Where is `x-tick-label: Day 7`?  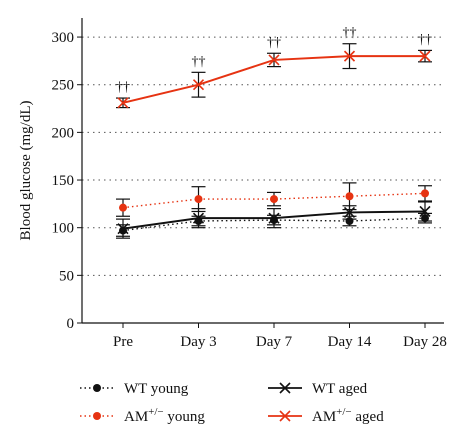 x-tick-label: Day 7 is located at coordinates (274, 342).